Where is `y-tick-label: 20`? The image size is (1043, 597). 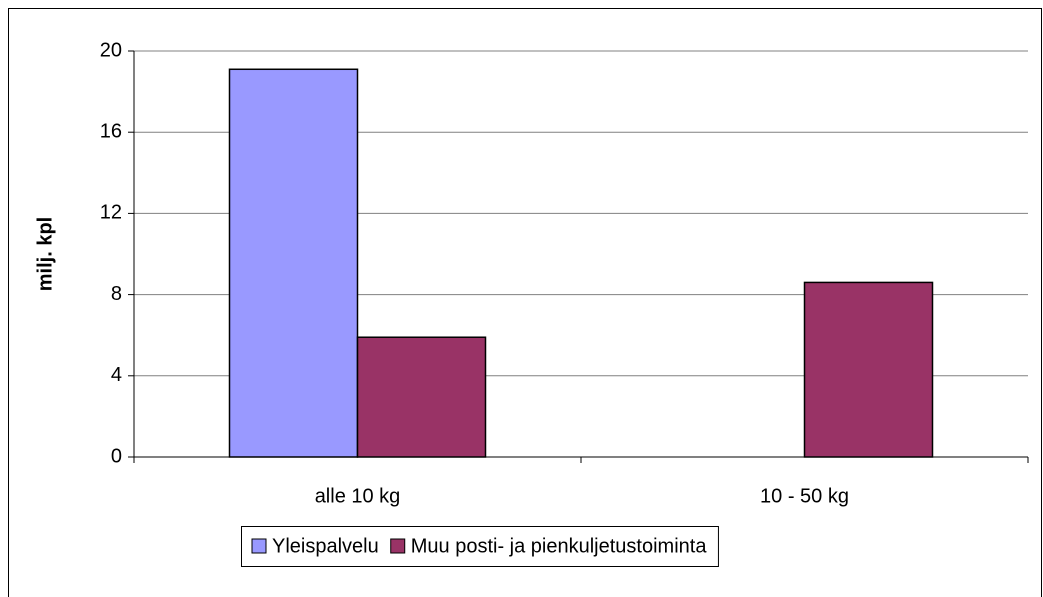 y-tick-label: 20 is located at coordinates (111, 50).